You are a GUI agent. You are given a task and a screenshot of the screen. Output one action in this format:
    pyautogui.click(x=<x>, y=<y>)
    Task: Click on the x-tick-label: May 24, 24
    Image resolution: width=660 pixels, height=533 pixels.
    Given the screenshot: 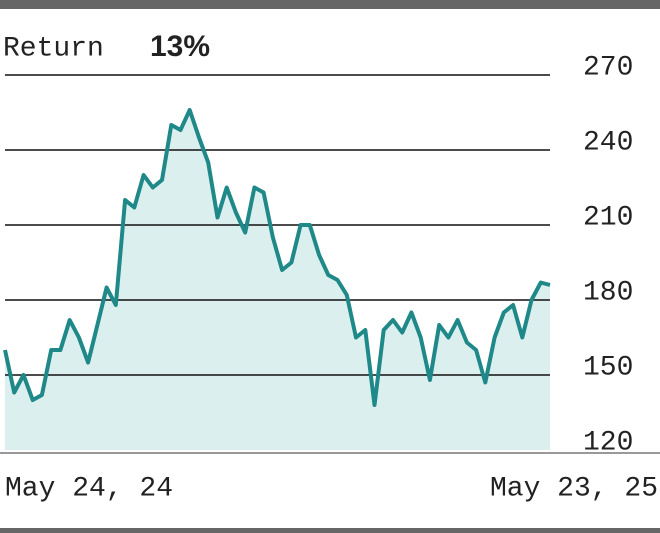 What is the action you would take?
    pyautogui.click(x=89, y=488)
    